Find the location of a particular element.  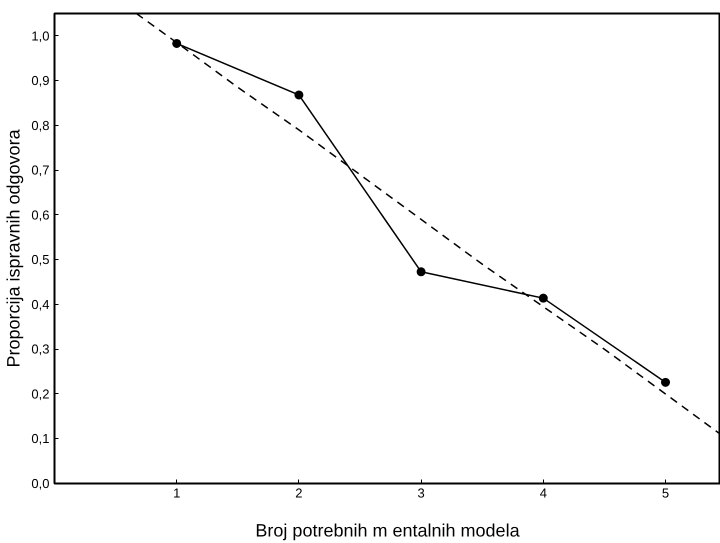

y-tick-label: 0,7 is located at coordinates (40, 170).